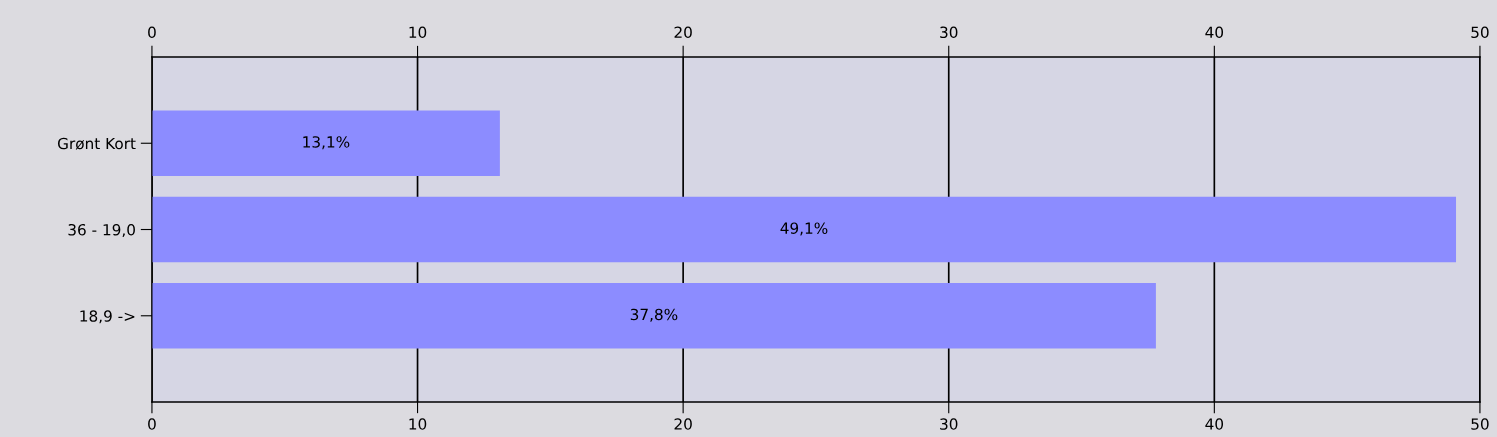  What do you see at coordinates (1214, 424) in the screenshot?
I see `x-tick-label: 40` at bounding box center [1214, 424].